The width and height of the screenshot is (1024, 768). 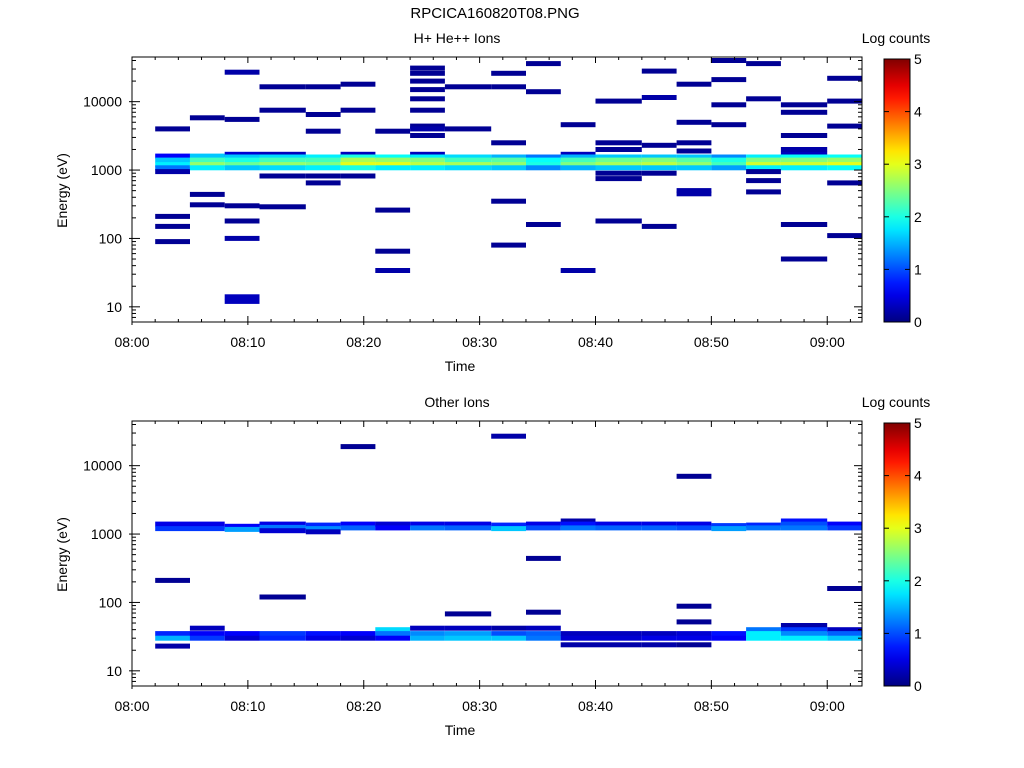 I want to click on colorbar-tick-label: 3, so click(x=918, y=528).